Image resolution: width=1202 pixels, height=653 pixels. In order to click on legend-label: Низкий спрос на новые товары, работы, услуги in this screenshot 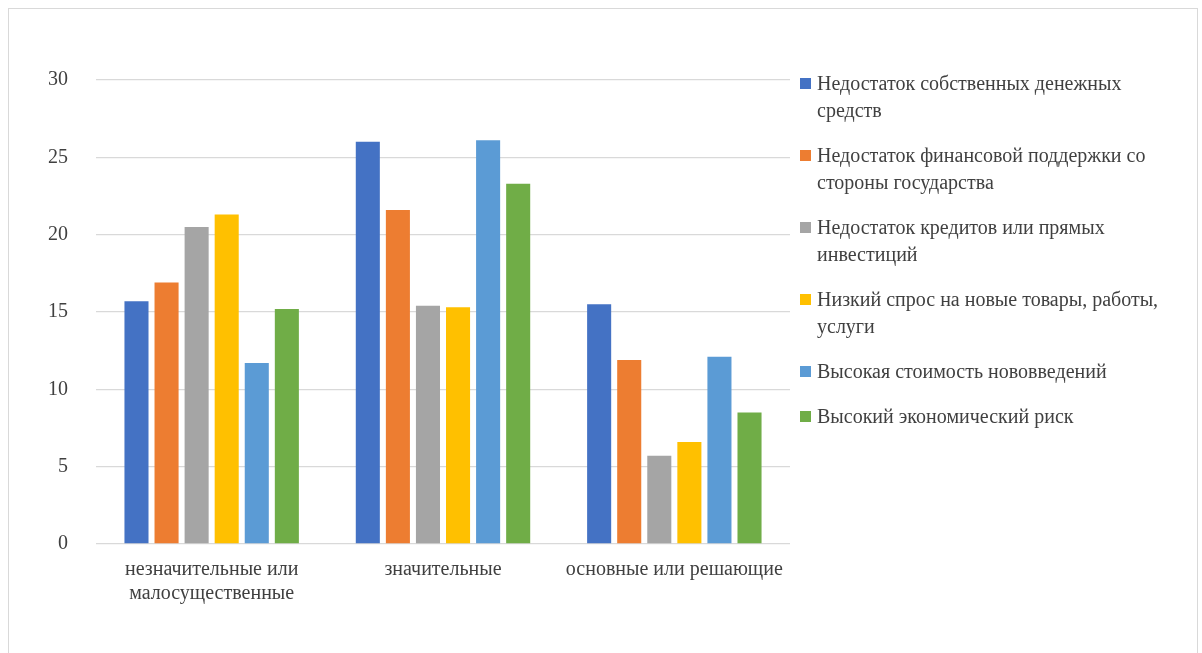, I will do `click(988, 313)`.